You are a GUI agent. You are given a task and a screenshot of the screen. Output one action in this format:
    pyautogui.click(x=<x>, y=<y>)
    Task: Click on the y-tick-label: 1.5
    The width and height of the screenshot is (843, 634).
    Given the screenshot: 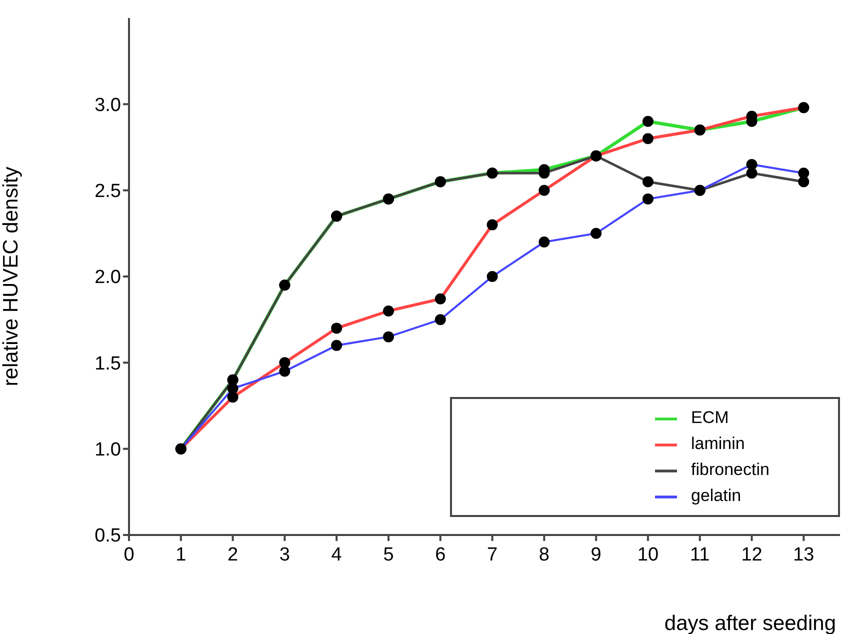 What is the action you would take?
    pyautogui.click(x=107, y=363)
    